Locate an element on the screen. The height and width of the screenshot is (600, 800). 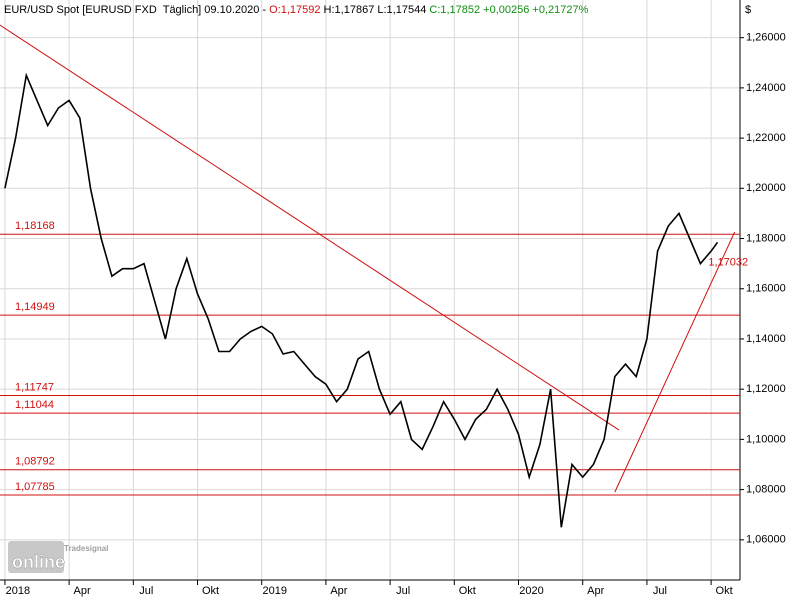
y-tick-label: 1,18000 is located at coordinates (766, 238).